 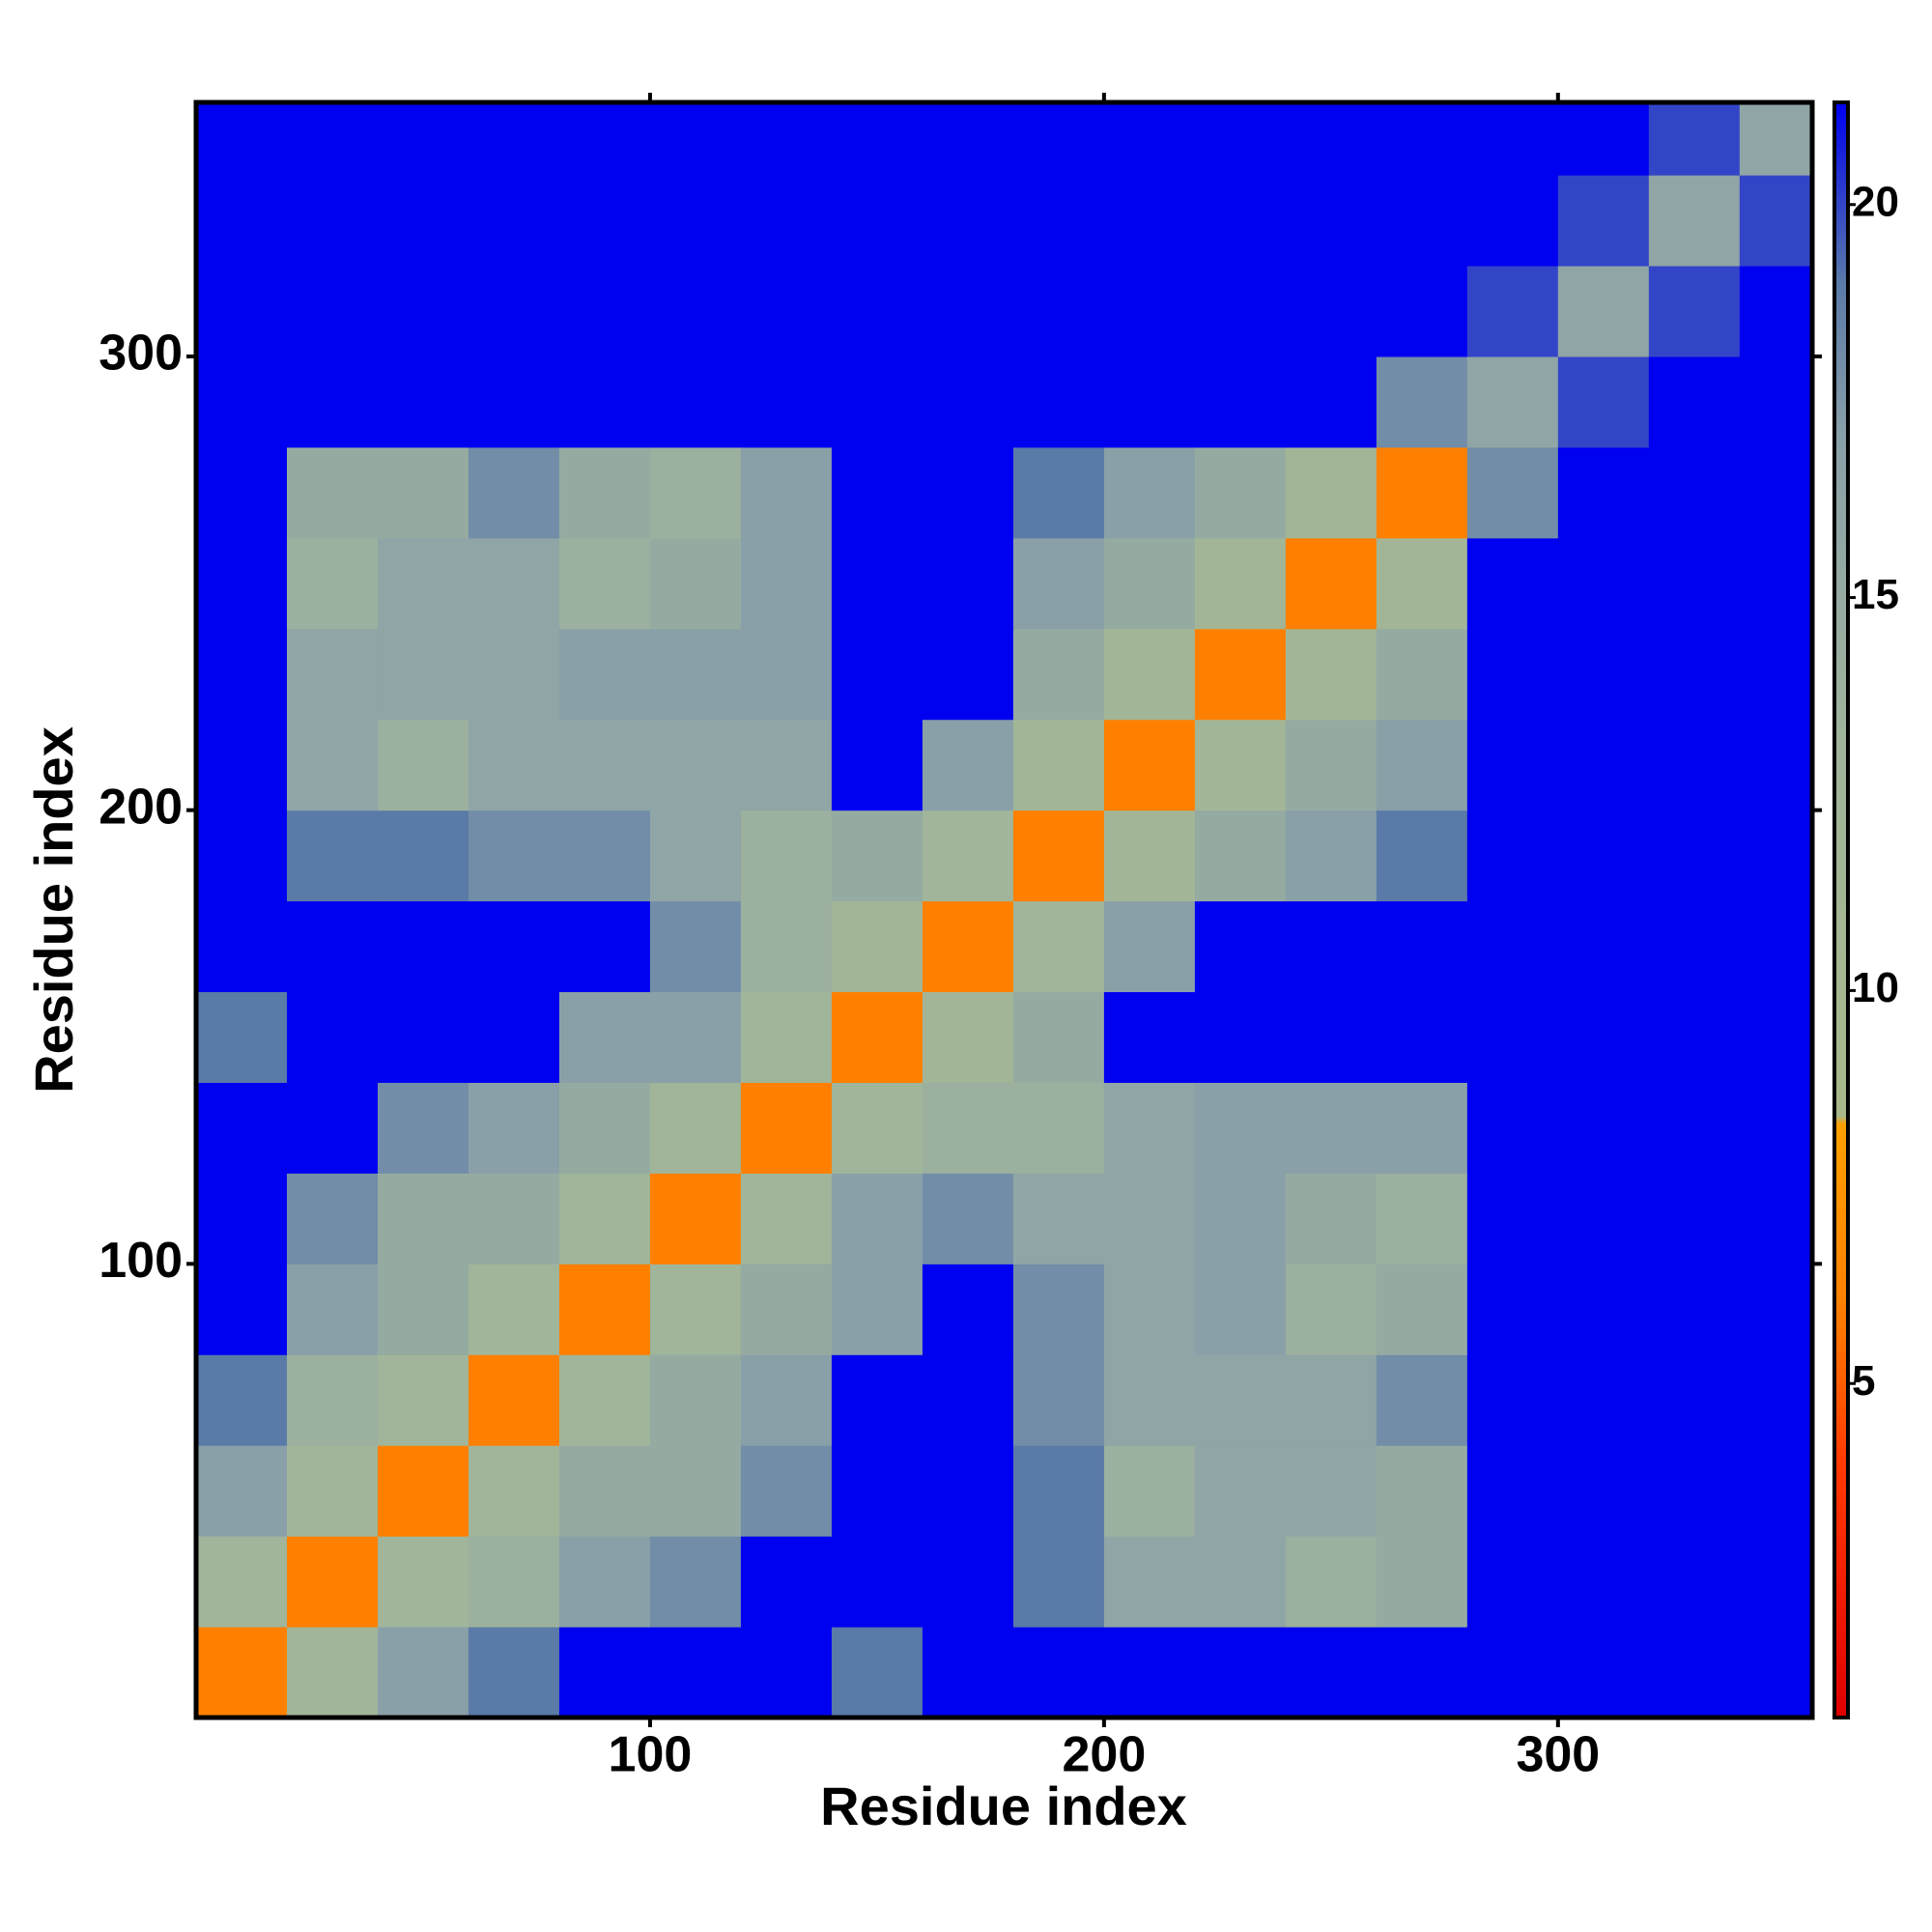 I want to click on x-tick-label: 200, so click(x=1105, y=1755).